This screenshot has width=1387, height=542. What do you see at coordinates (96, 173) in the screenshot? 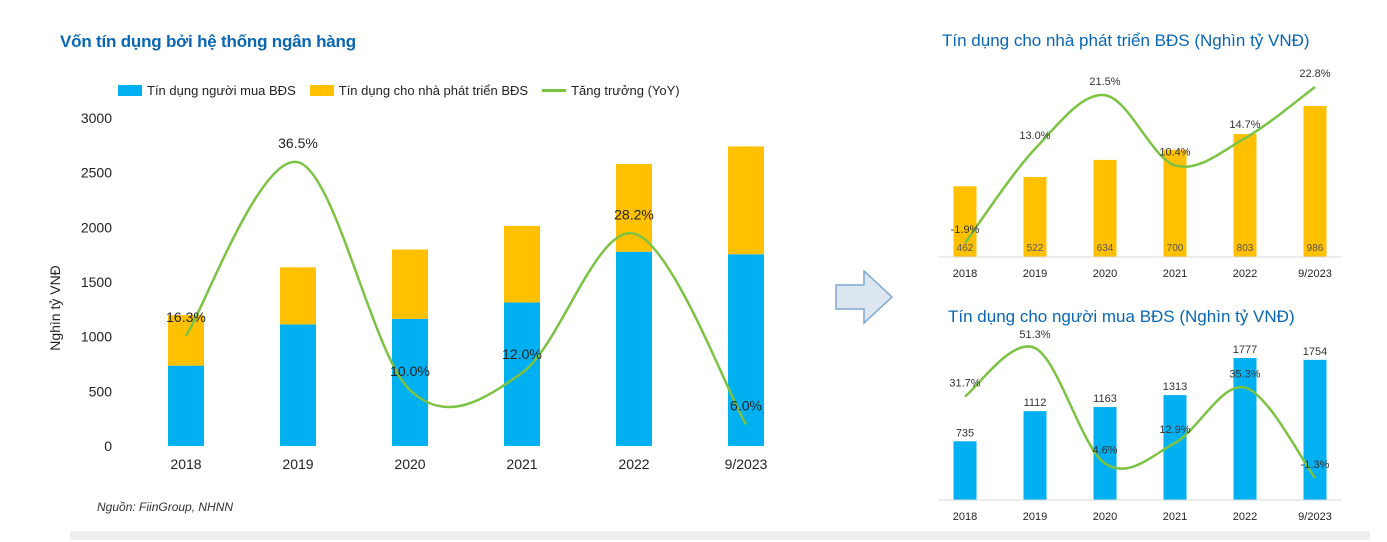
I see `main-y-tick: 2500` at bounding box center [96, 173].